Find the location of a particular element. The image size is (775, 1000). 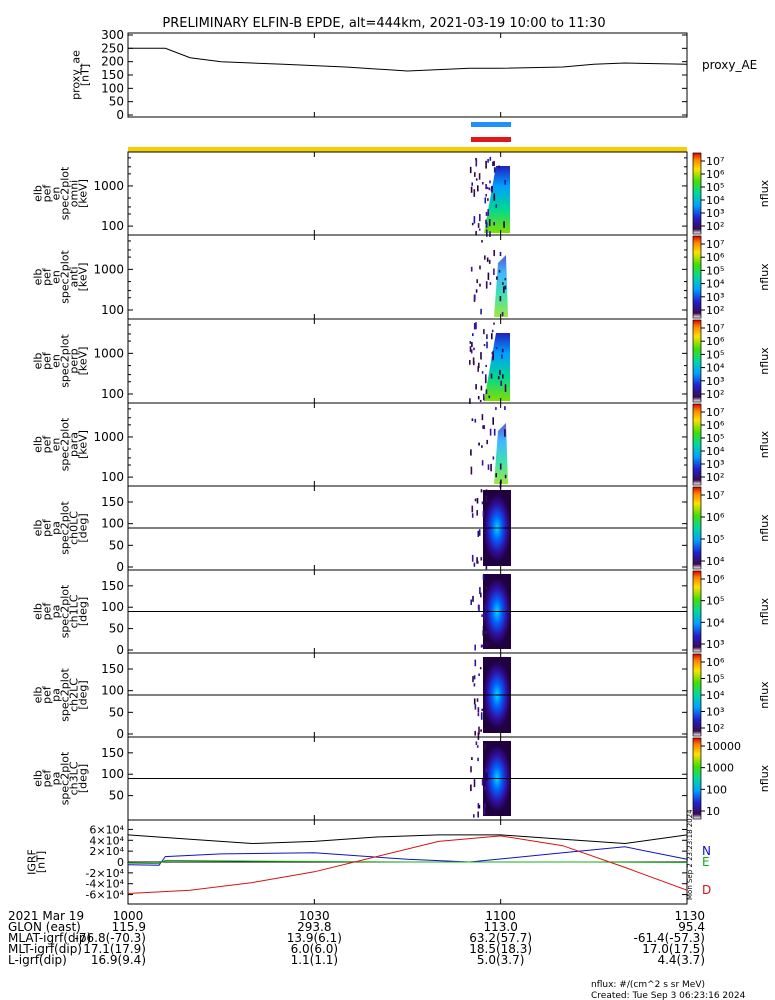

panel-igrf-tick-label: 2×10⁴ is located at coordinates (106, 851).